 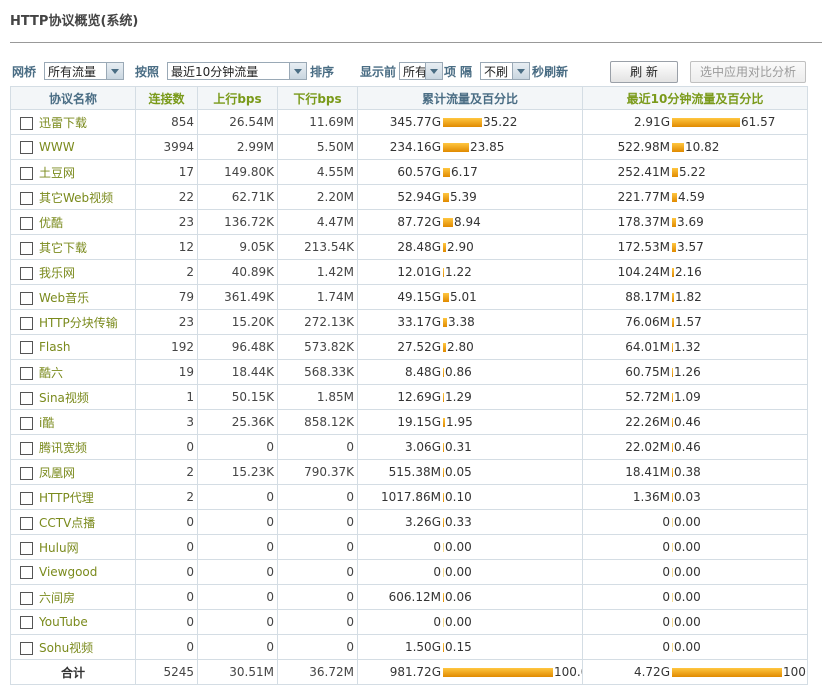 I want to click on upload-cell: 0, so click(x=237, y=447).